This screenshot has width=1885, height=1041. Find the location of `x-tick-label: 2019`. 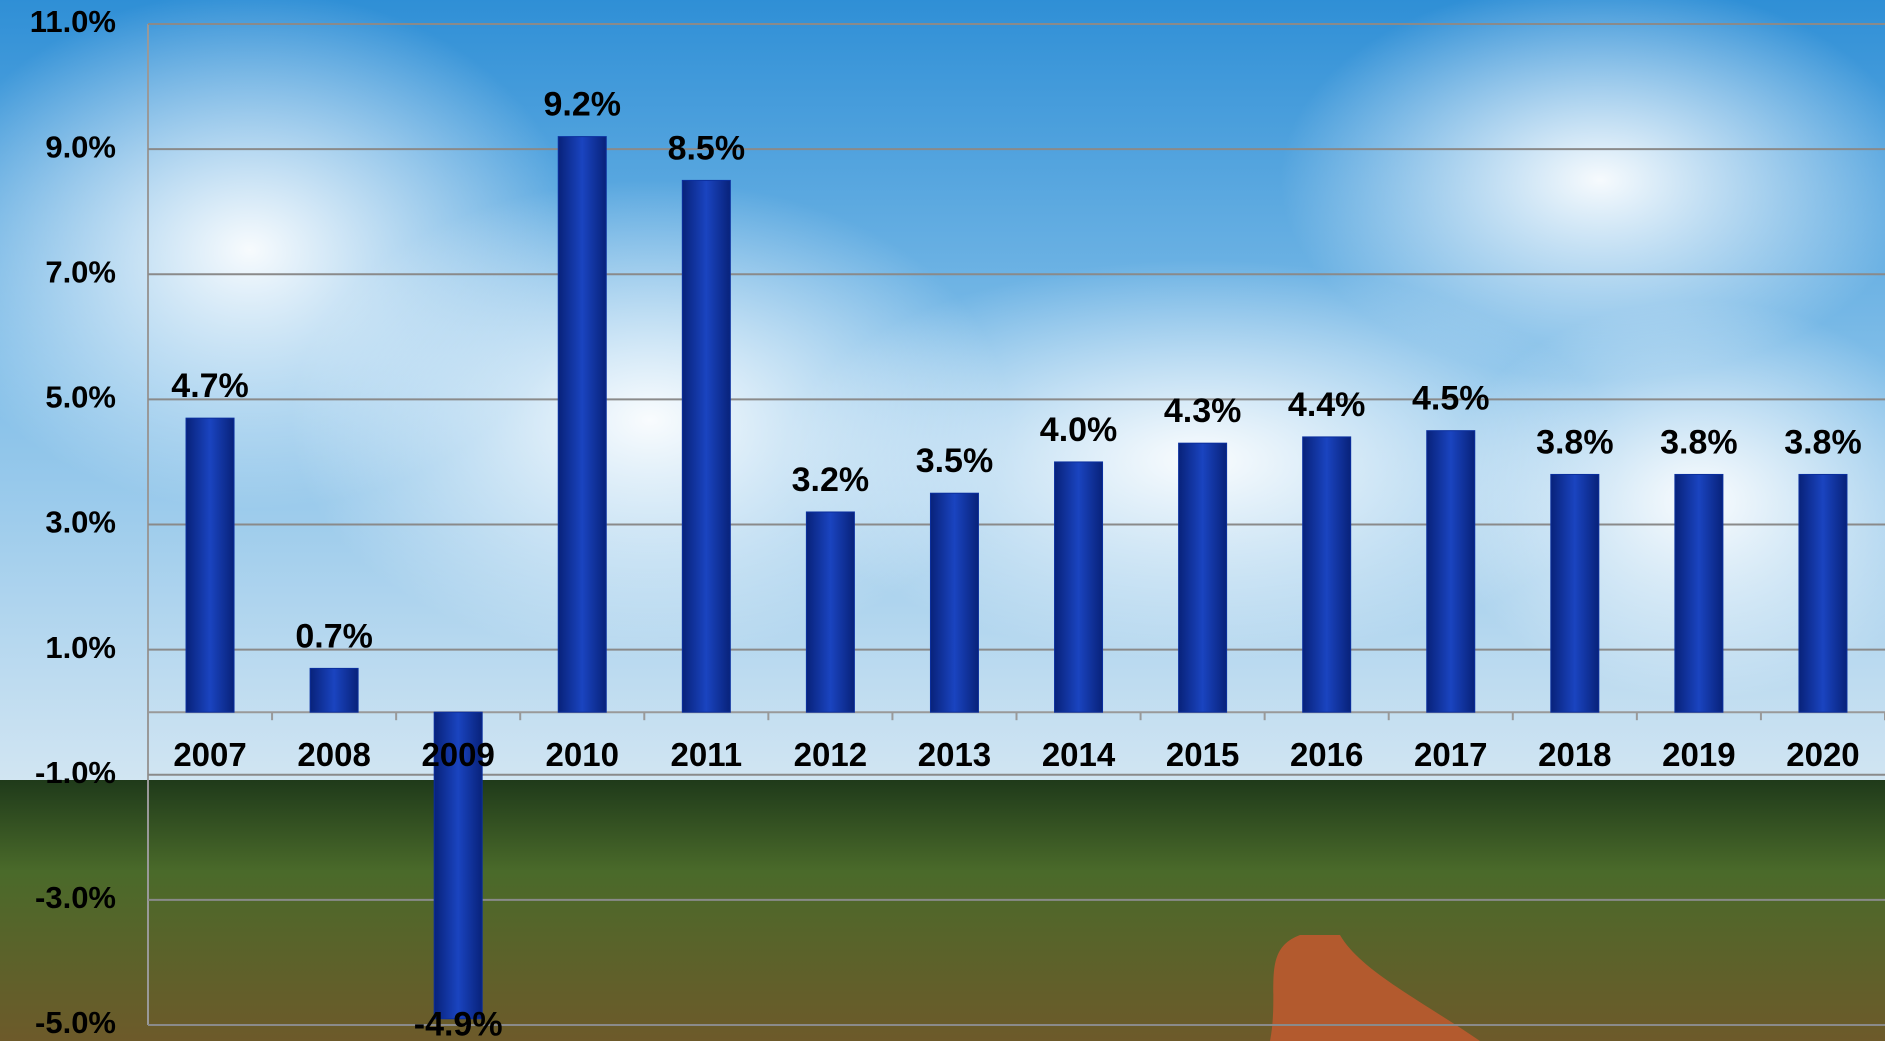

x-tick-label: 2019 is located at coordinates (1698, 754).